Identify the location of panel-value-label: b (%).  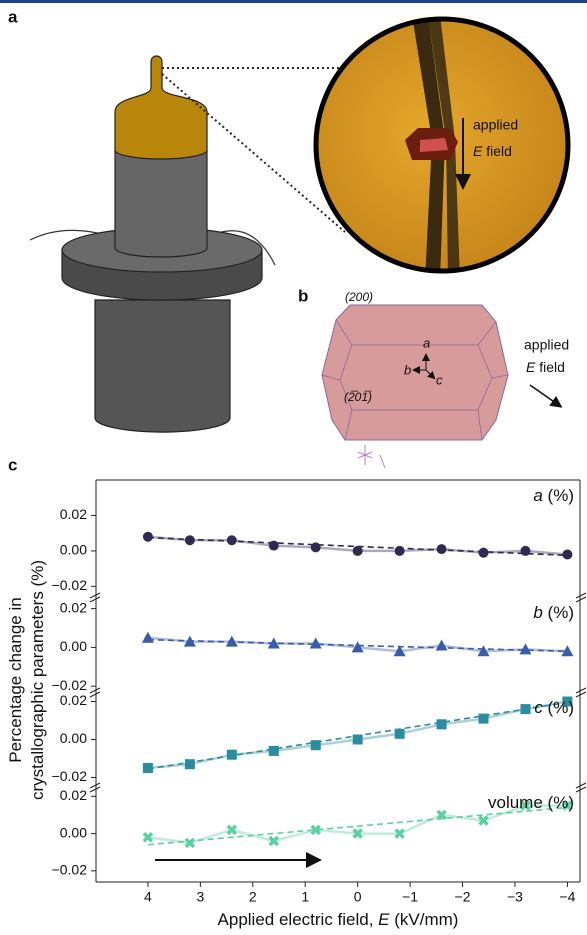
(553, 612).